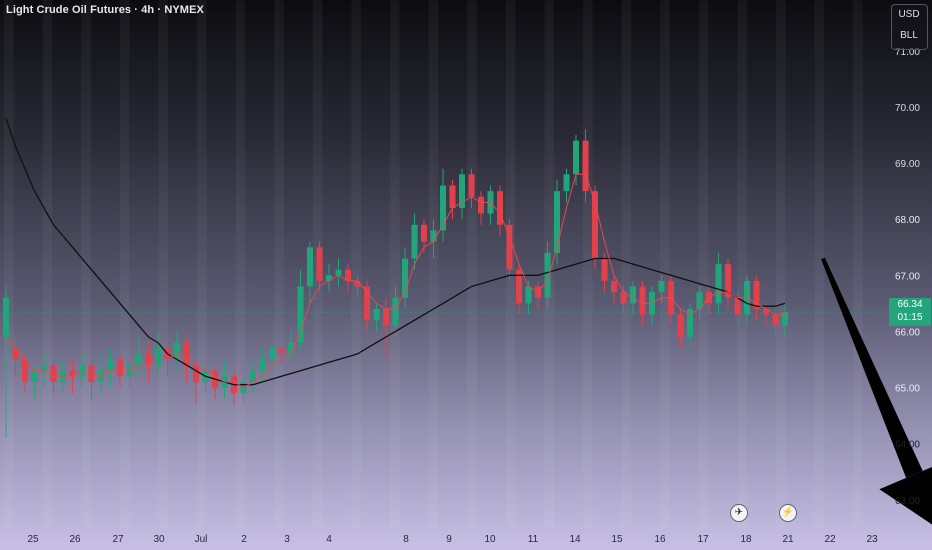 The image size is (932, 550). What do you see at coordinates (75, 539) in the screenshot?
I see `time-tick-label: 26` at bounding box center [75, 539].